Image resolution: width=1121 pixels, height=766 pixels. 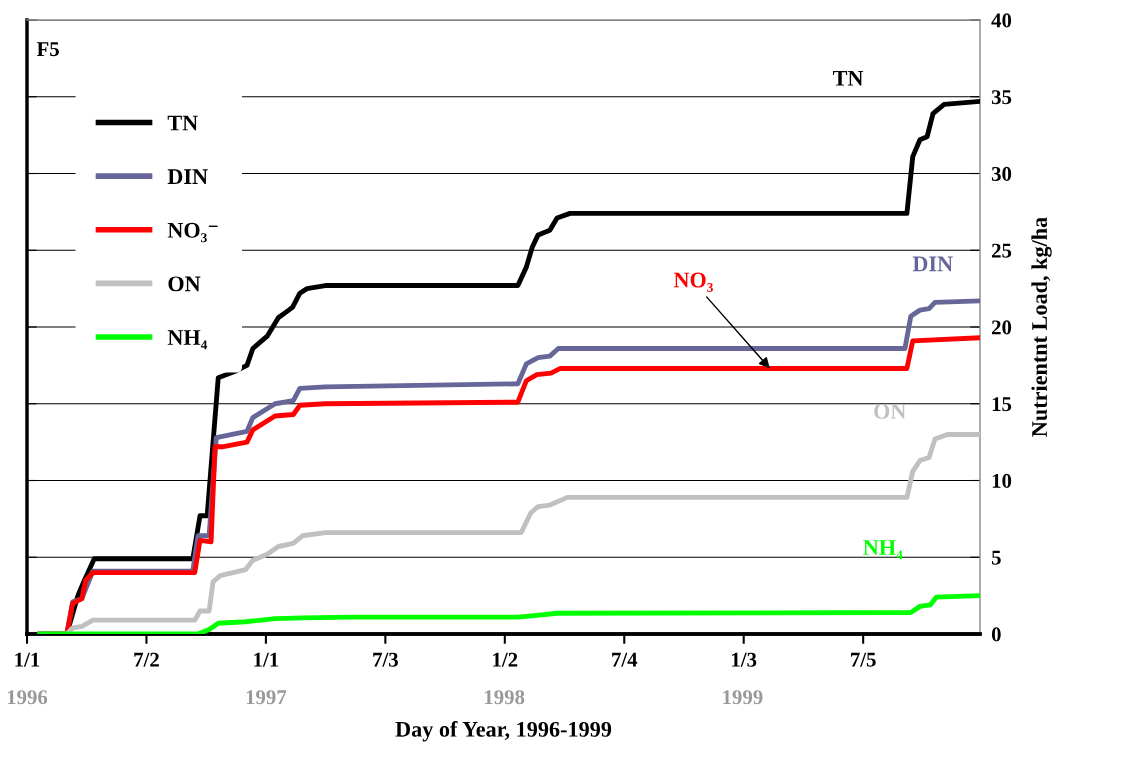 I want to click on x-tick-label: 7/2, so click(x=146, y=659).